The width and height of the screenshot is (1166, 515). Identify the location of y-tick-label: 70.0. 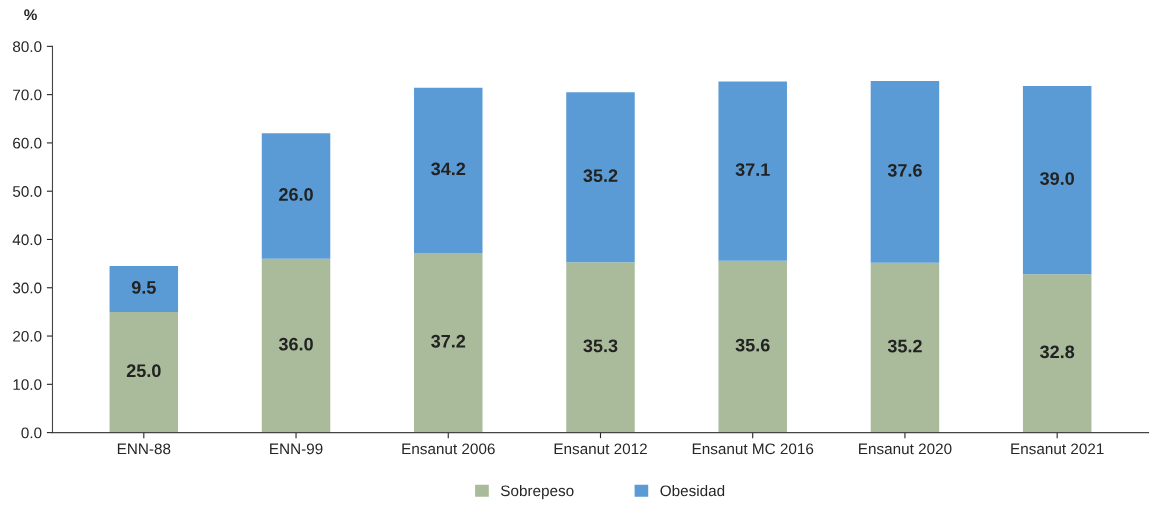
(27, 95).